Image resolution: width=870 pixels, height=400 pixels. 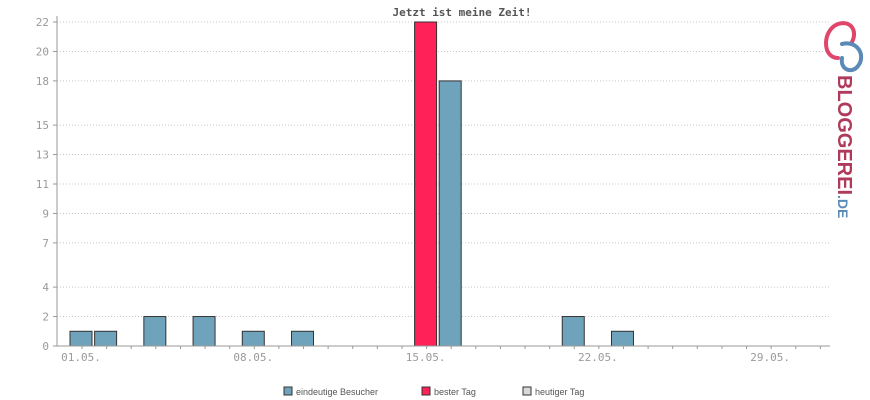 What do you see at coordinates (598, 357) in the screenshot?
I see `x-tick-label: 22.05.` at bounding box center [598, 357].